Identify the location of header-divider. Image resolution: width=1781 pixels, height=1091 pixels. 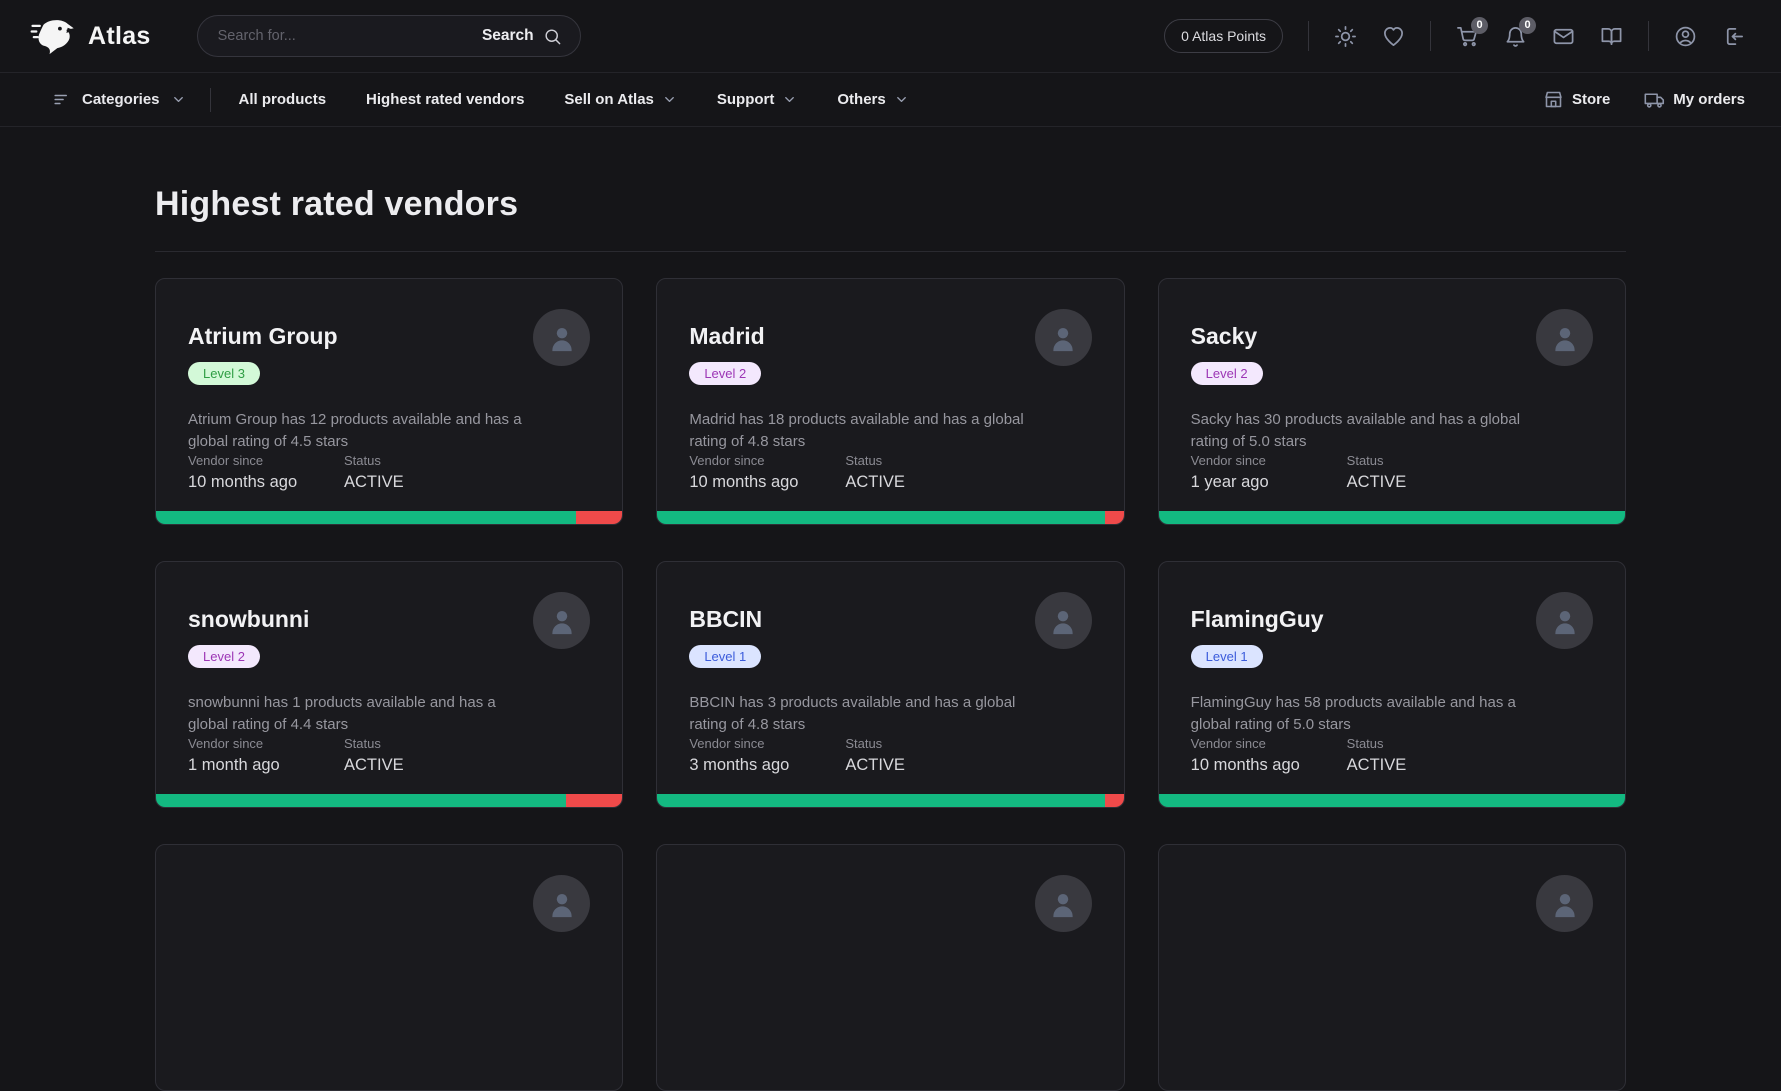
(1648, 36).